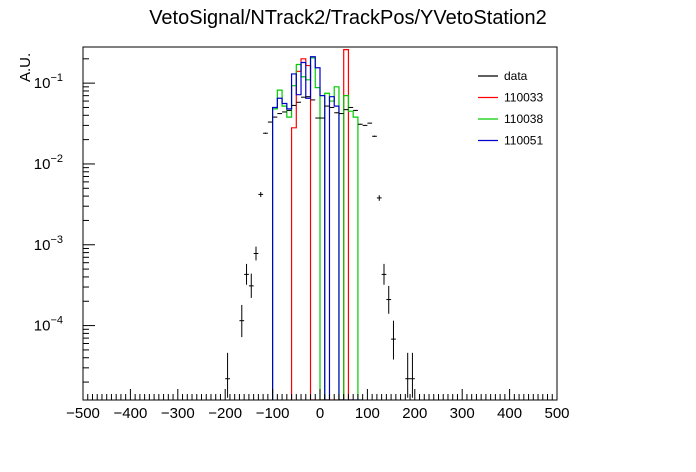 Image resolution: width=696 pixels, height=472 pixels. Describe the element at coordinates (523, 98) in the screenshot. I see `legend-label-110033: 110033` at that location.